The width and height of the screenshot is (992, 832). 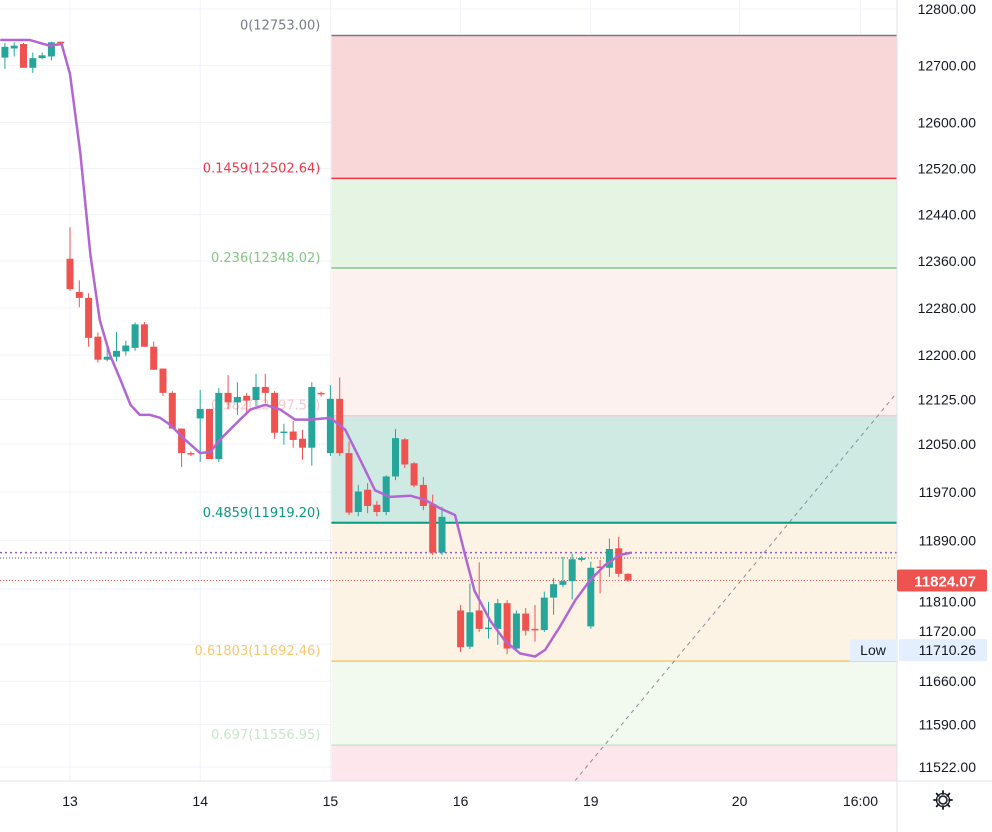 What do you see at coordinates (947, 355) in the screenshot?
I see `price-tick-label: 12200.00` at bounding box center [947, 355].